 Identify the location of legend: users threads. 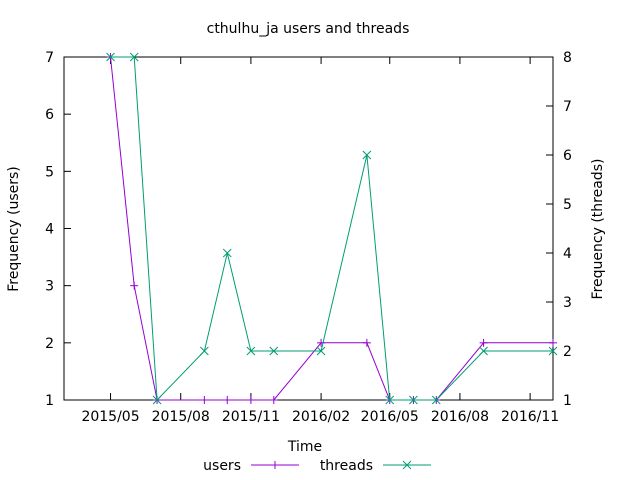
(317, 466).